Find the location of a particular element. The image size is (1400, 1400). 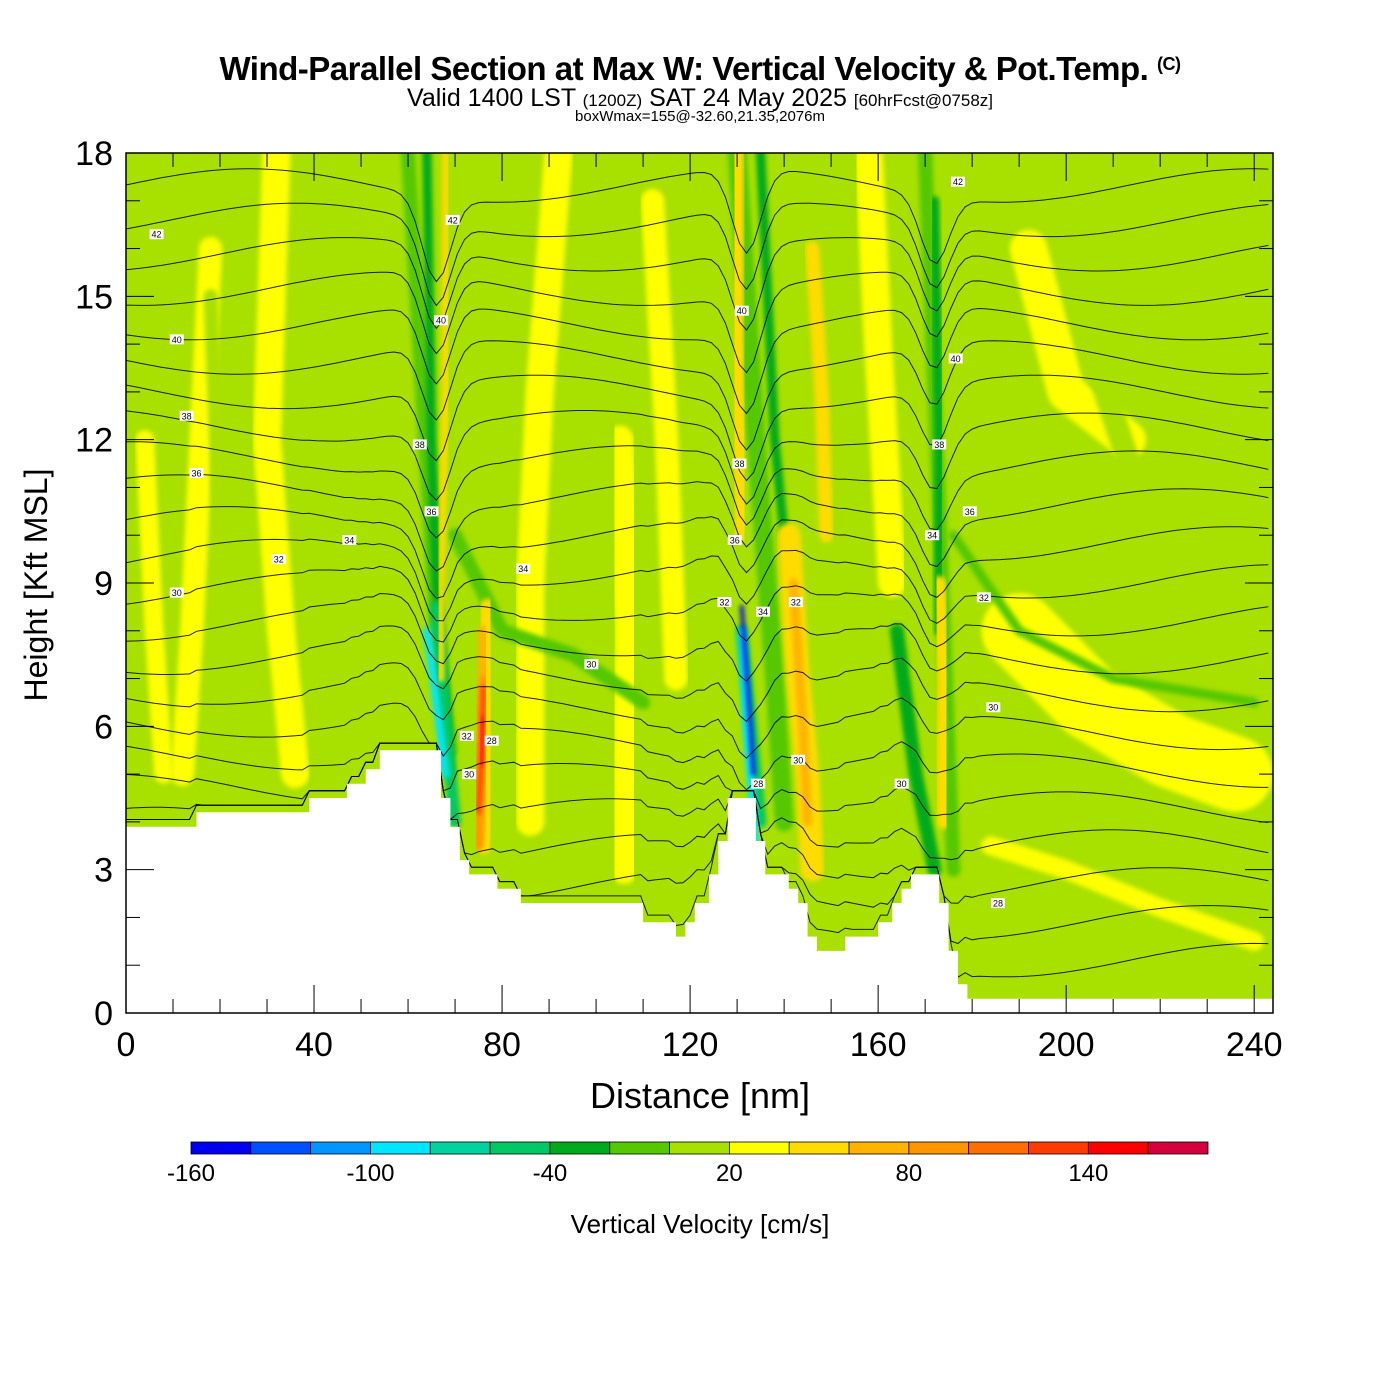

theta-label-10: 40 is located at coordinates (440, 320).